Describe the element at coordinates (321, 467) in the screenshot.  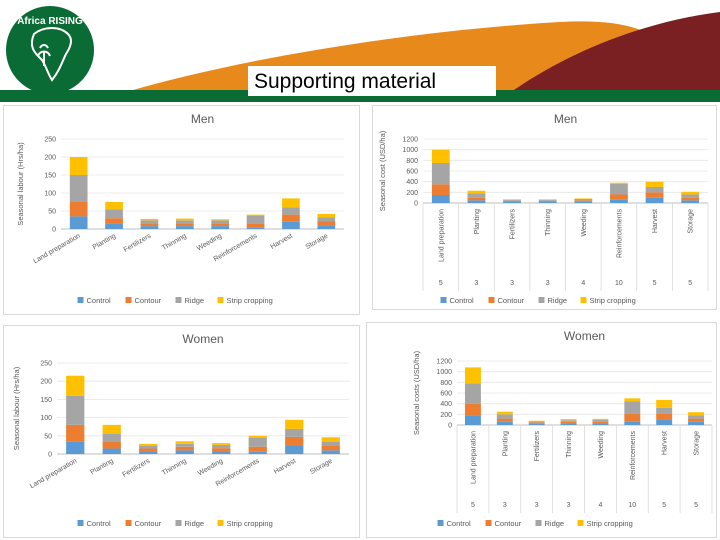
I see `women-labour-xtick-7: Storage` at that location.